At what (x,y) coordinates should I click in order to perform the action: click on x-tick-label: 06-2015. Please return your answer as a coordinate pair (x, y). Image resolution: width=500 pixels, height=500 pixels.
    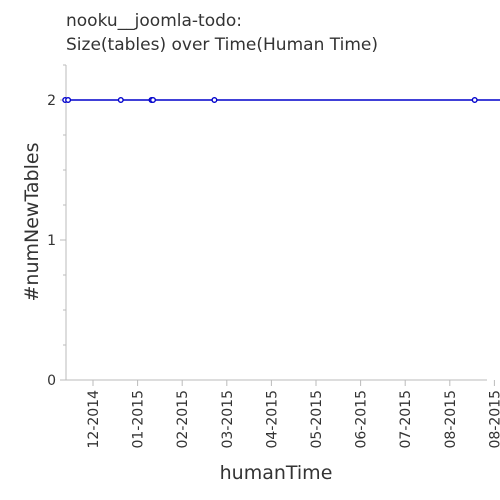
    Looking at the image, I should click on (362, 419).